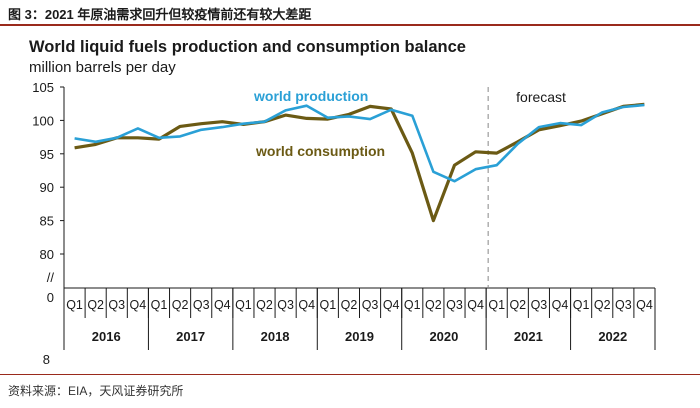  Describe the element at coordinates (106, 336) in the screenshot. I see `year-tick-label: 2016` at that location.